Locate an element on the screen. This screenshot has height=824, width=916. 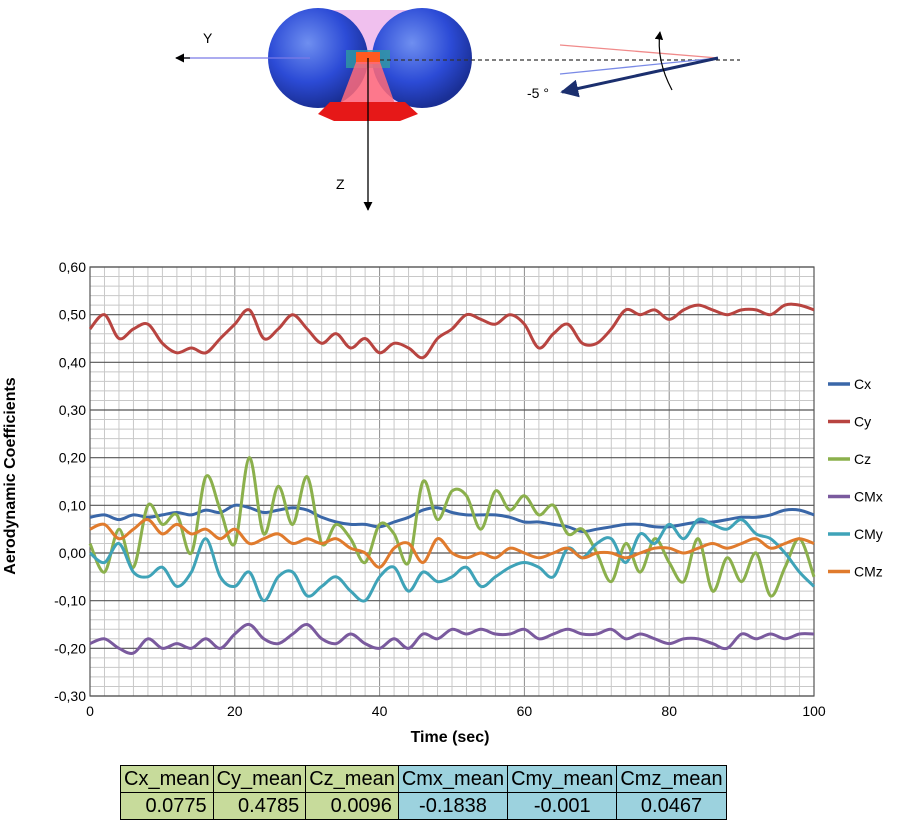
y-tick-label: -0,30 is located at coordinates (70, 696).